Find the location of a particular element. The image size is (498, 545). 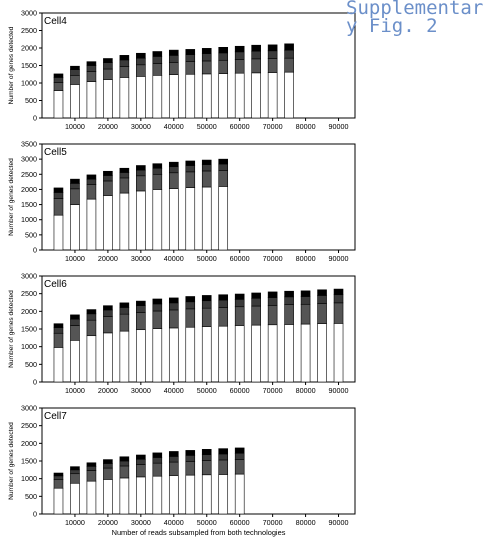

y-tick-label: 3000 is located at coordinates (29, 159).